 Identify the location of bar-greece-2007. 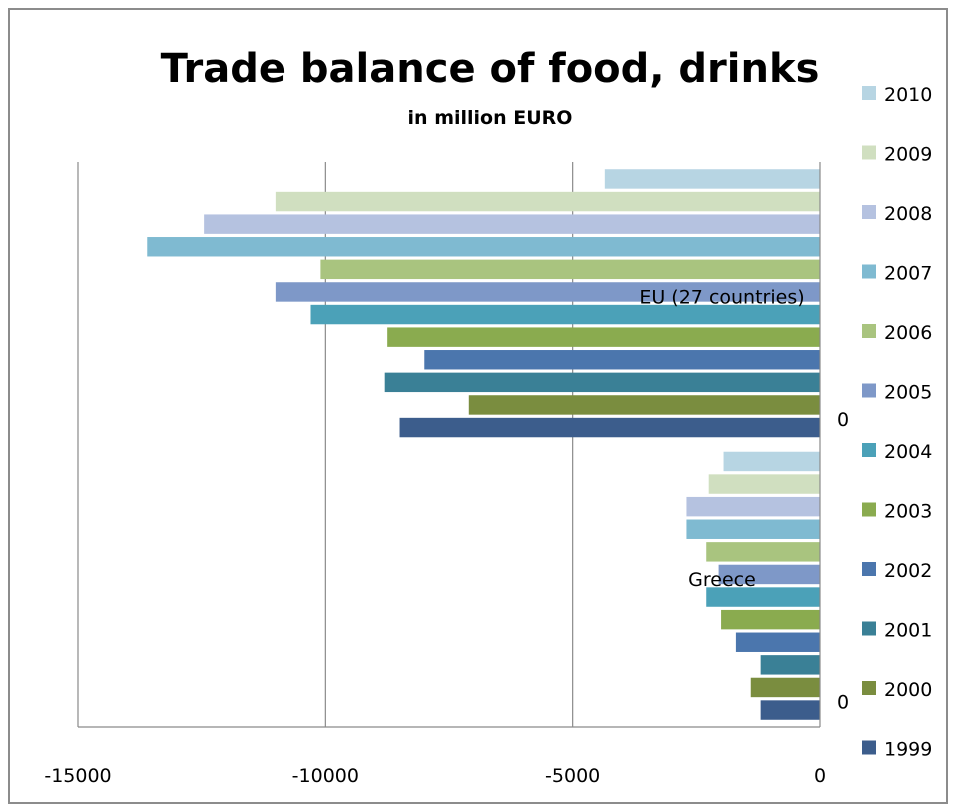
(753, 529).